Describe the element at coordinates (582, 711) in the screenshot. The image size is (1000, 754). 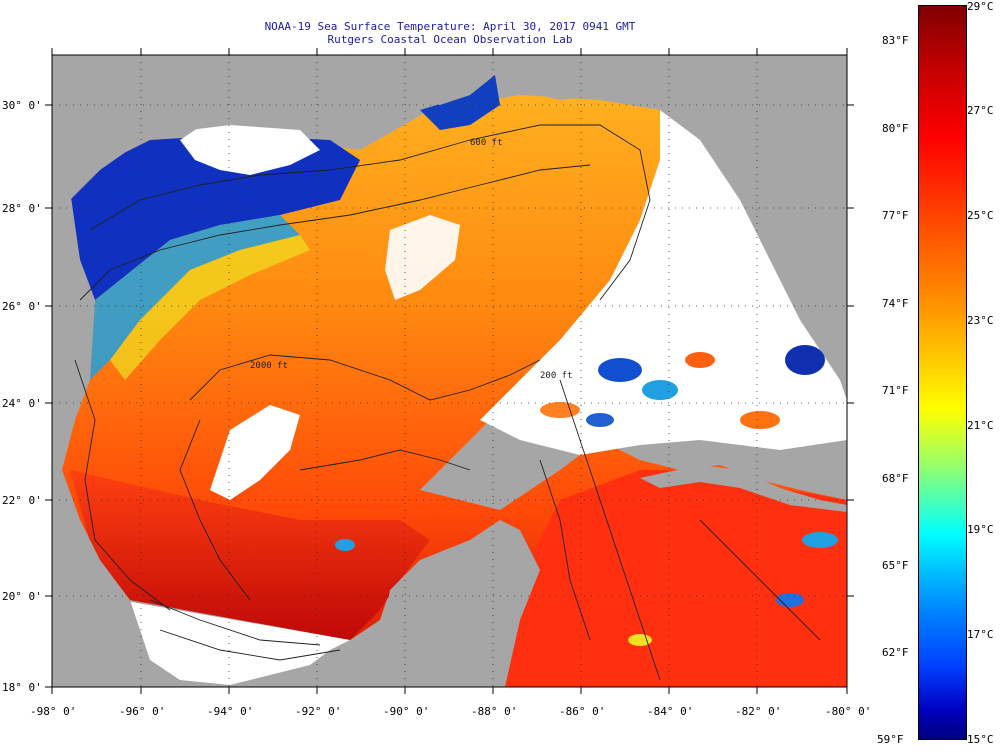
I see `lon-label: -86° 0'` at that location.